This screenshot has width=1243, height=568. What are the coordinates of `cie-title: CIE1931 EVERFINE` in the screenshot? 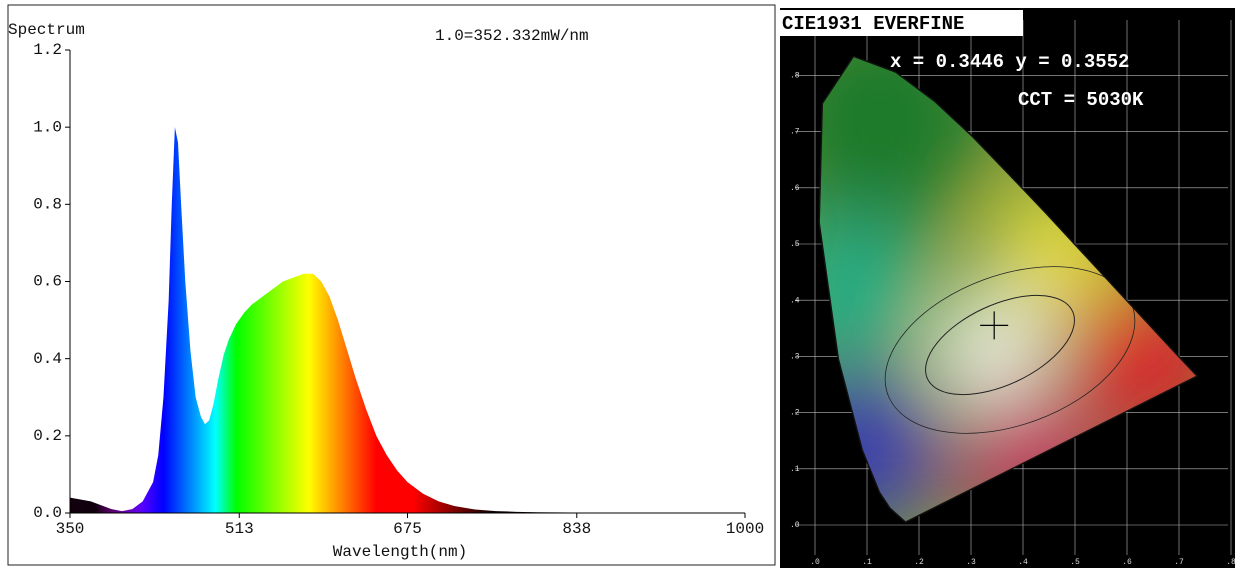 It's located at (873, 24).